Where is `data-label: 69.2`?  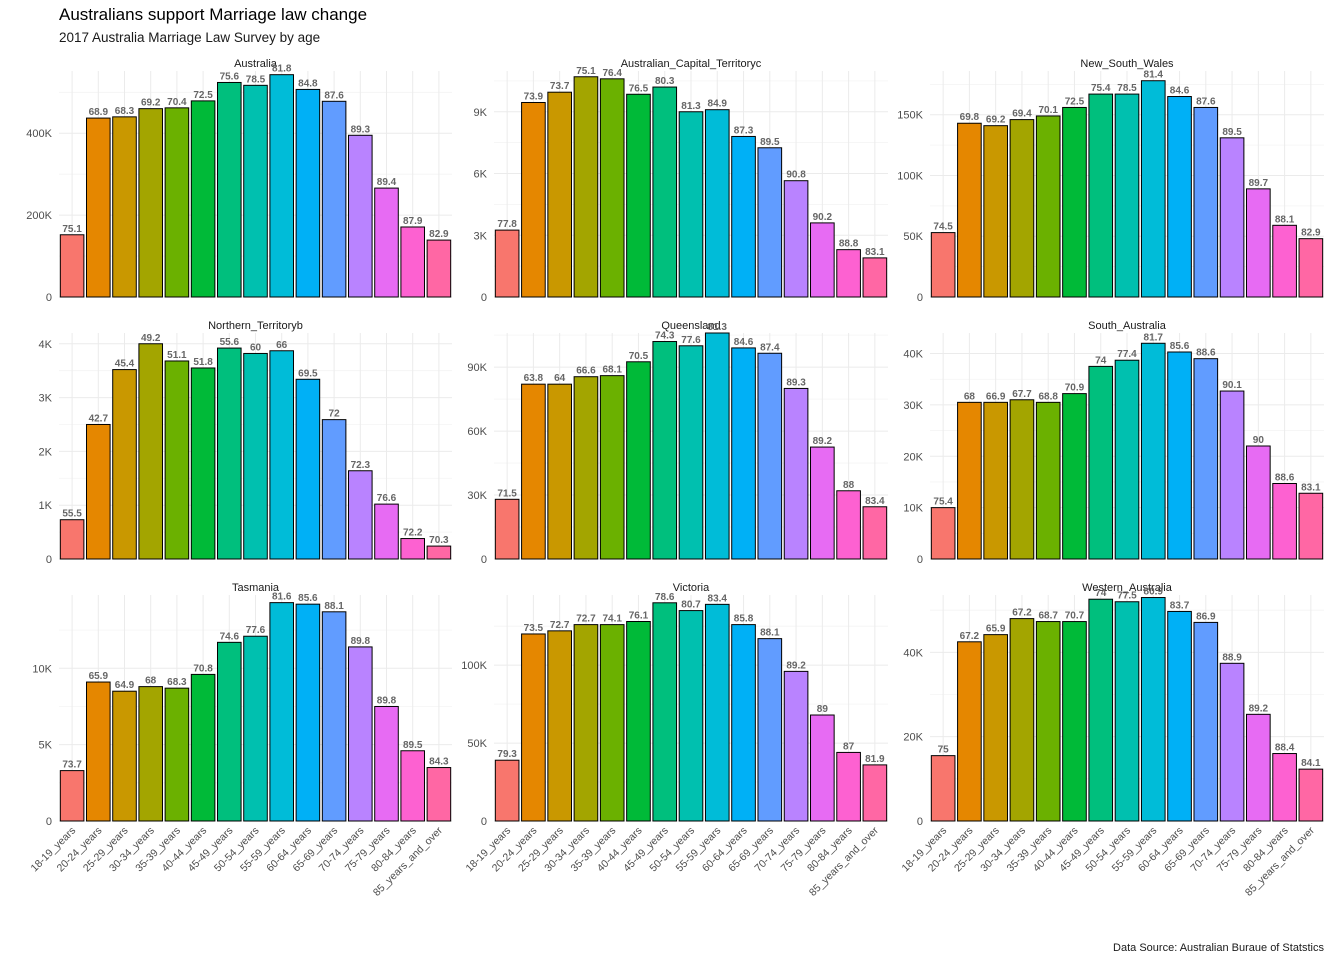
data-label: 69.2 is located at coordinates (151, 103).